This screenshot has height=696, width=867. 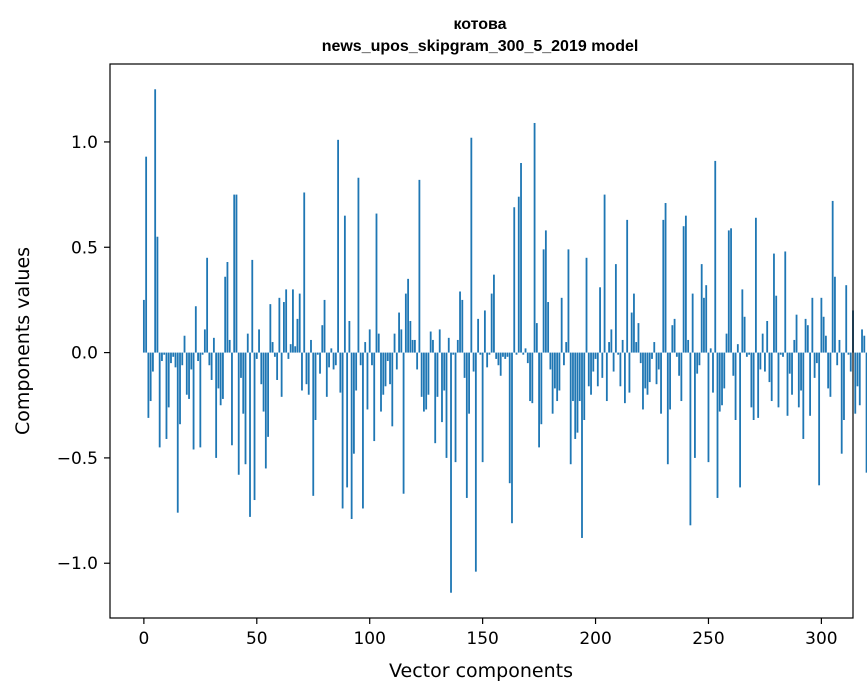 I want to click on x-tick-label: 200, so click(x=595, y=639).